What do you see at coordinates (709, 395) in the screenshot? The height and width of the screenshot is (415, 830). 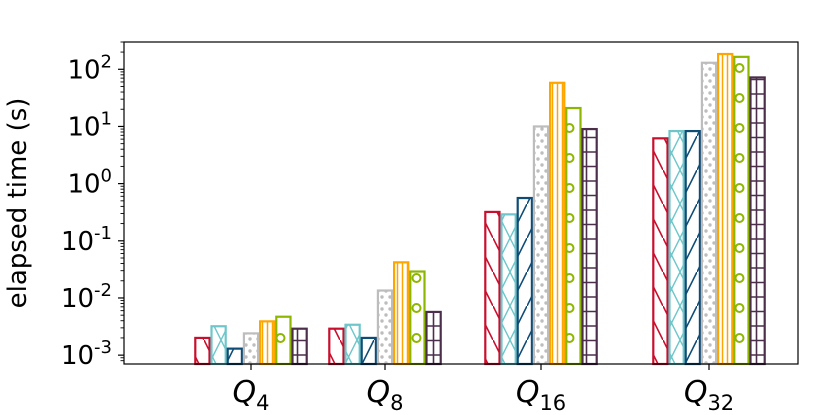 I see `x-tick-label: Q32` at bounding box center [709, 395].